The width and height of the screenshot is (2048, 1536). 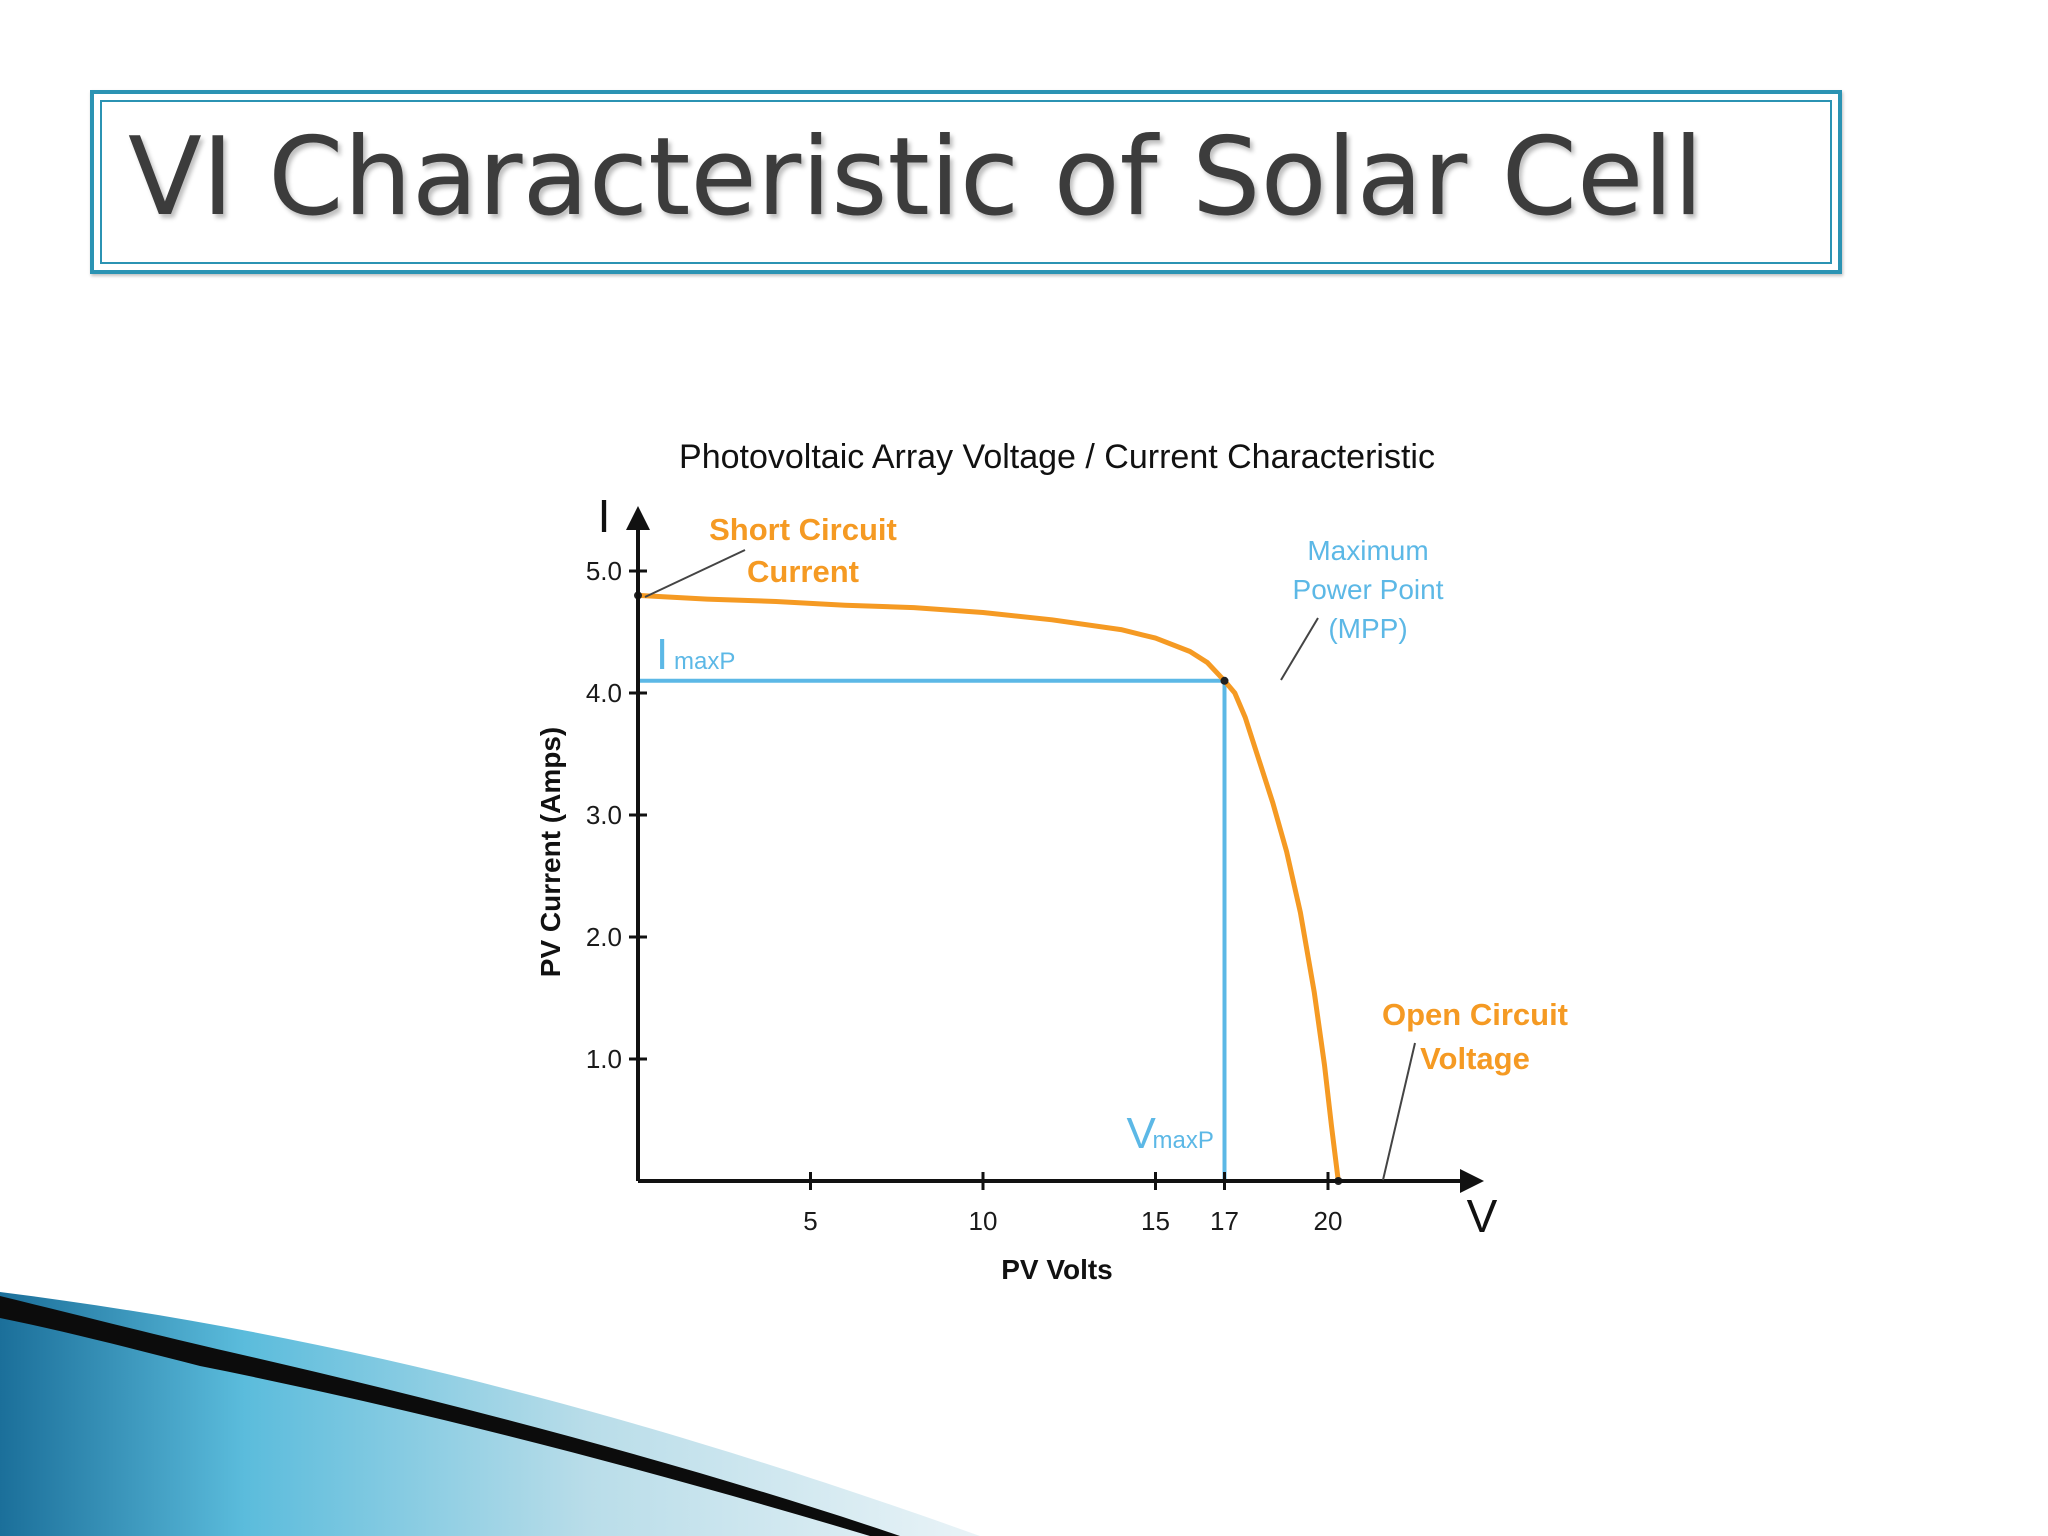 What do you see at coordinates (695, 573) in the screenshot?
I see `short-circuit-pointer` at bounding box center [695, 573].